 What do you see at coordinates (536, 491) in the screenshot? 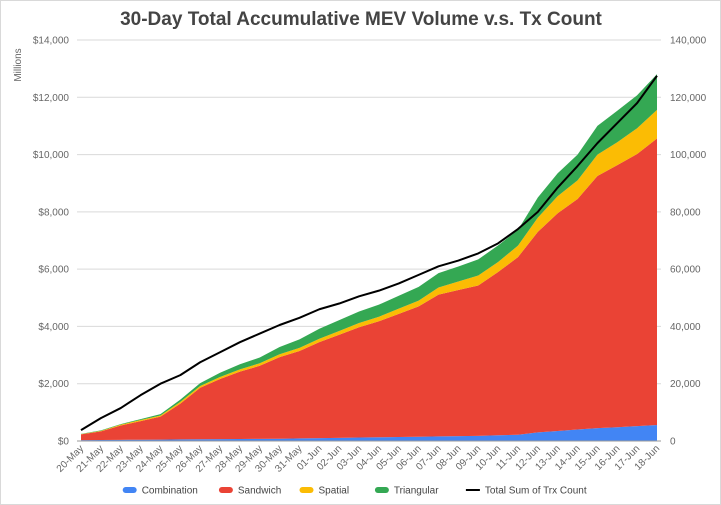
I see `legend-label: Total Sum of Trx Count` at bounding box center [536, 491].